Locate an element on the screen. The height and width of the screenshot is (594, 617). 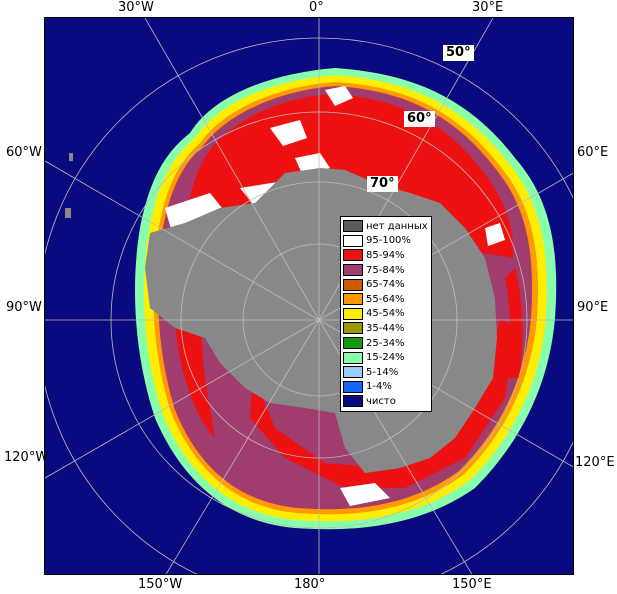
lon-label-0: 0° is located at coordinates (316, 7).